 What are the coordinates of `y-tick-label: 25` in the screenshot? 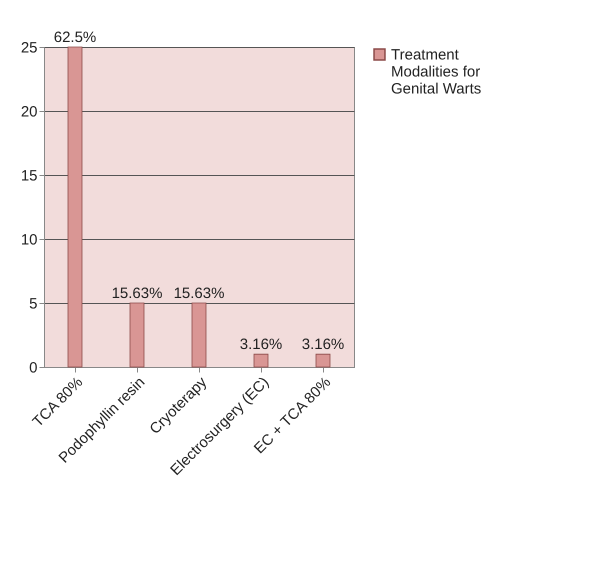 It's located at (29, 48).